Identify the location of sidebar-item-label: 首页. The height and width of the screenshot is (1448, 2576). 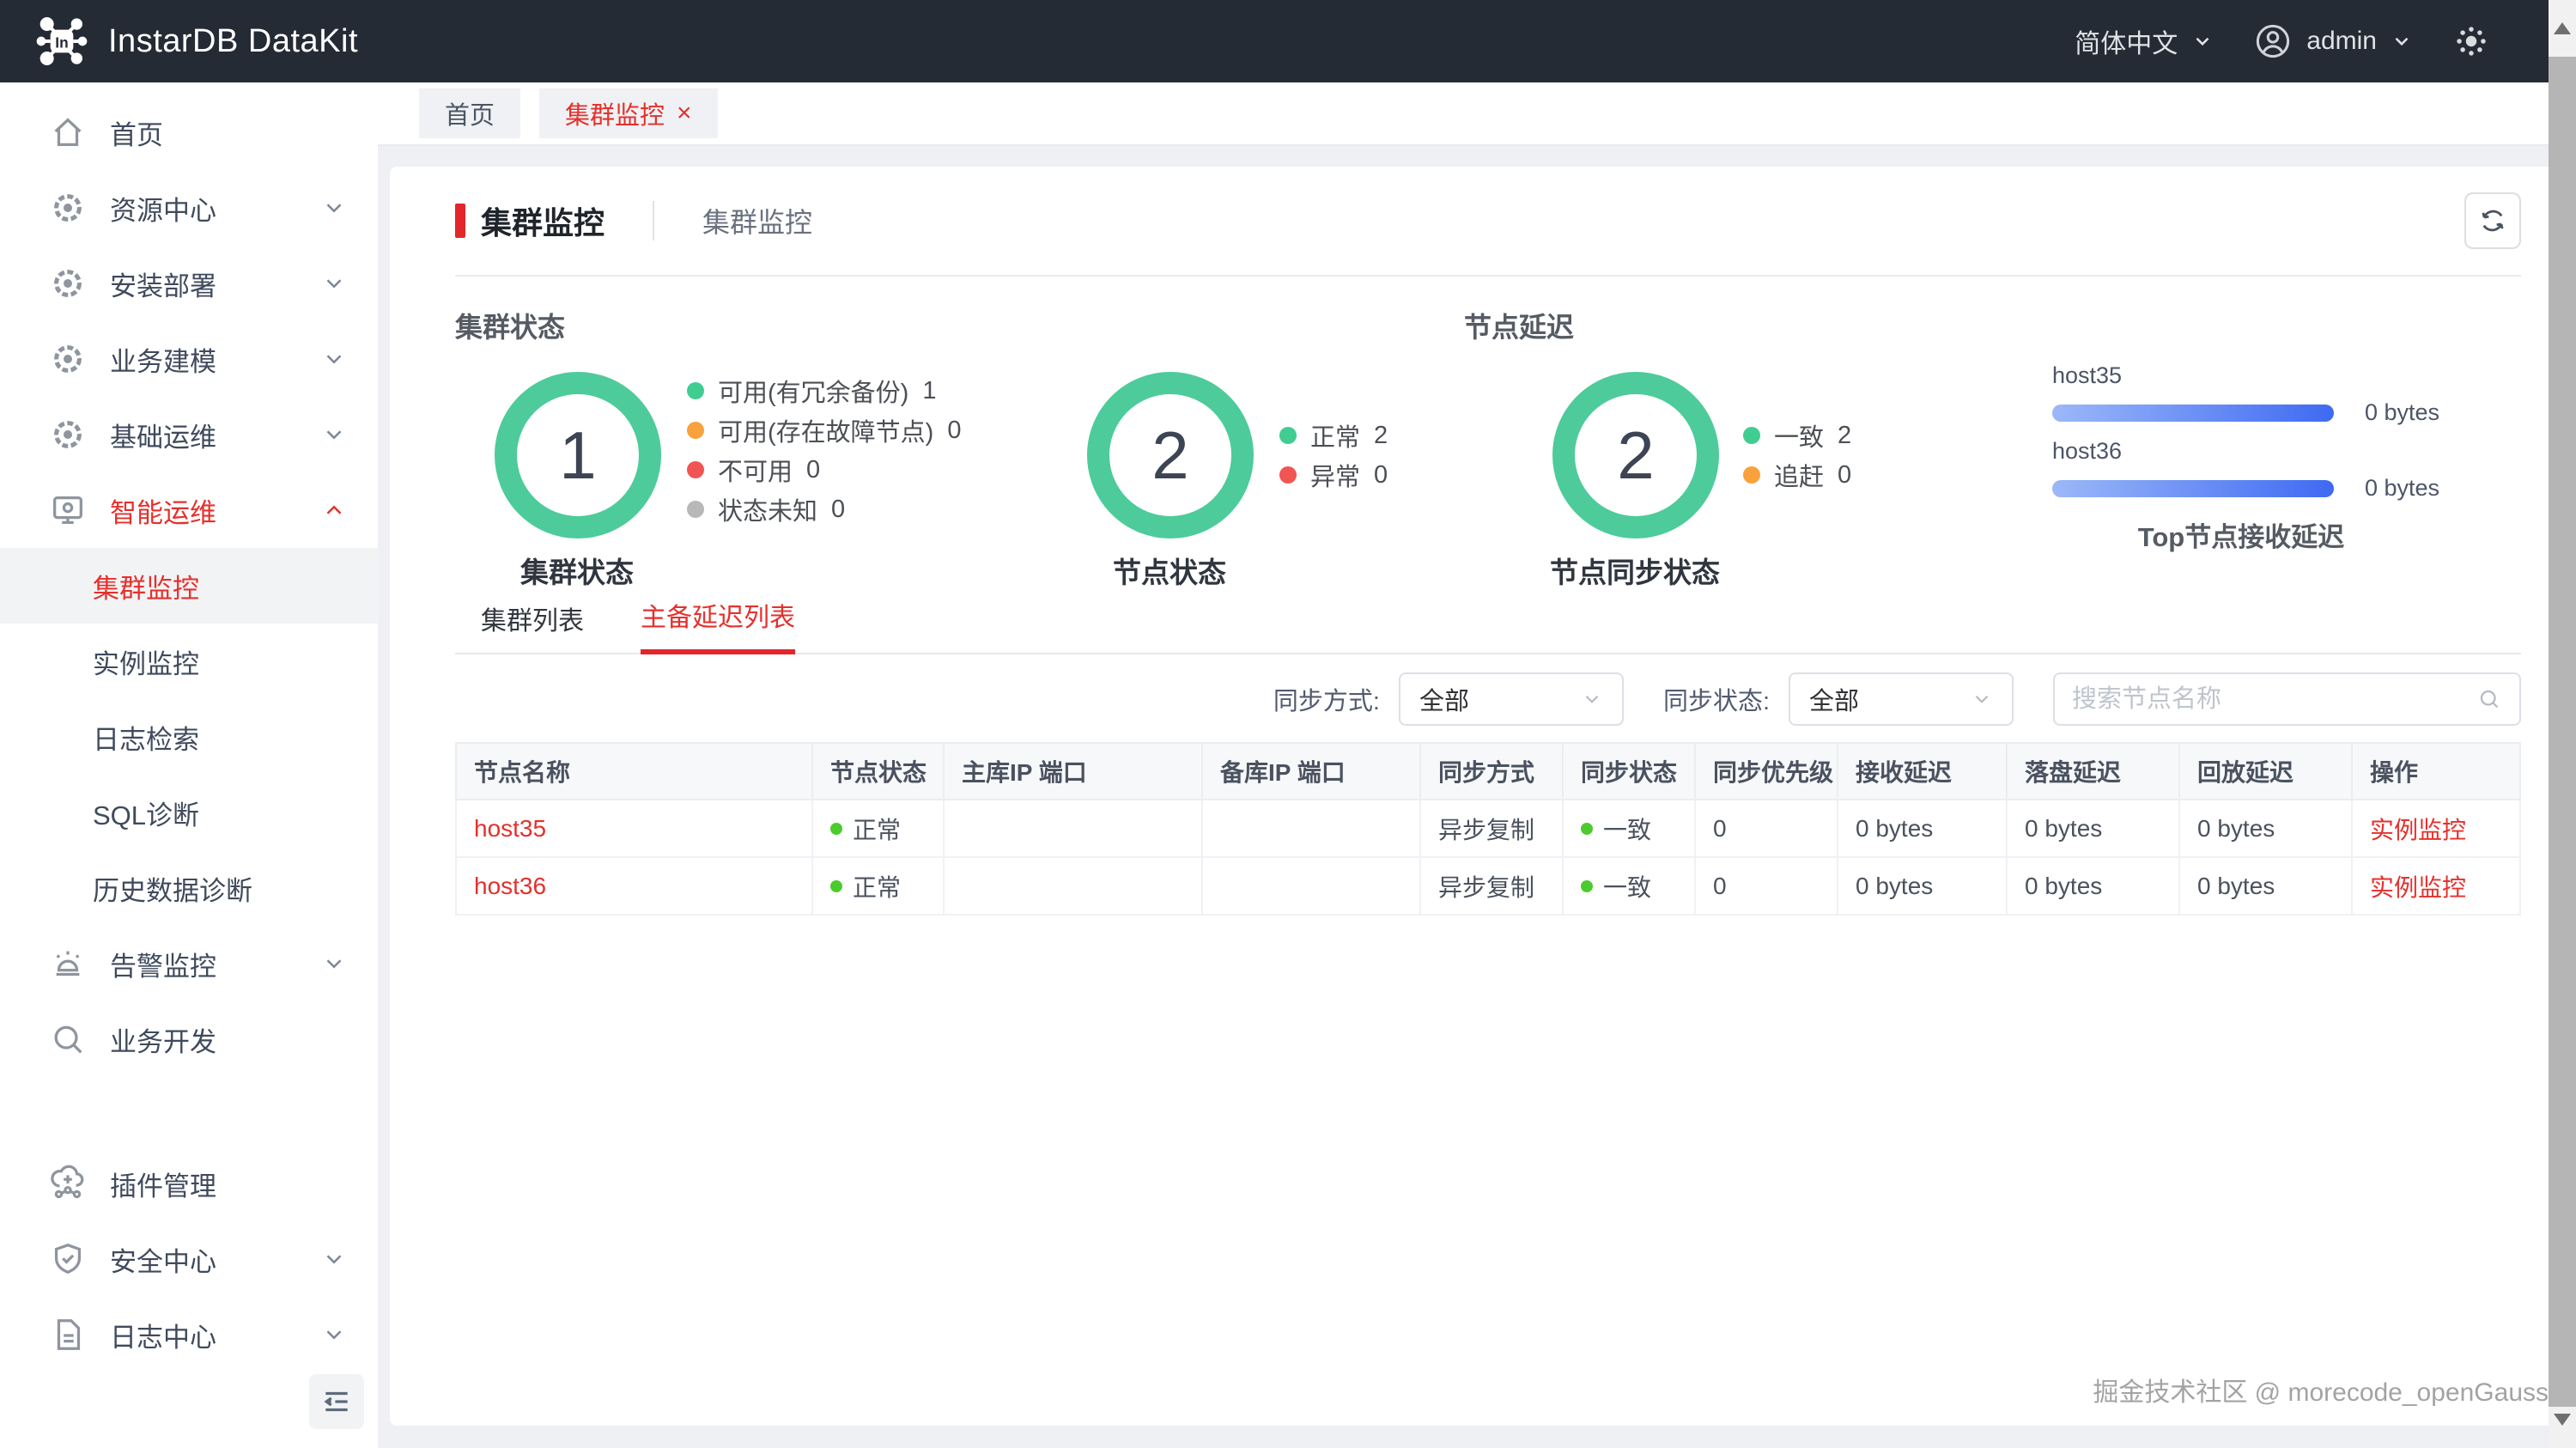
(137, 134).